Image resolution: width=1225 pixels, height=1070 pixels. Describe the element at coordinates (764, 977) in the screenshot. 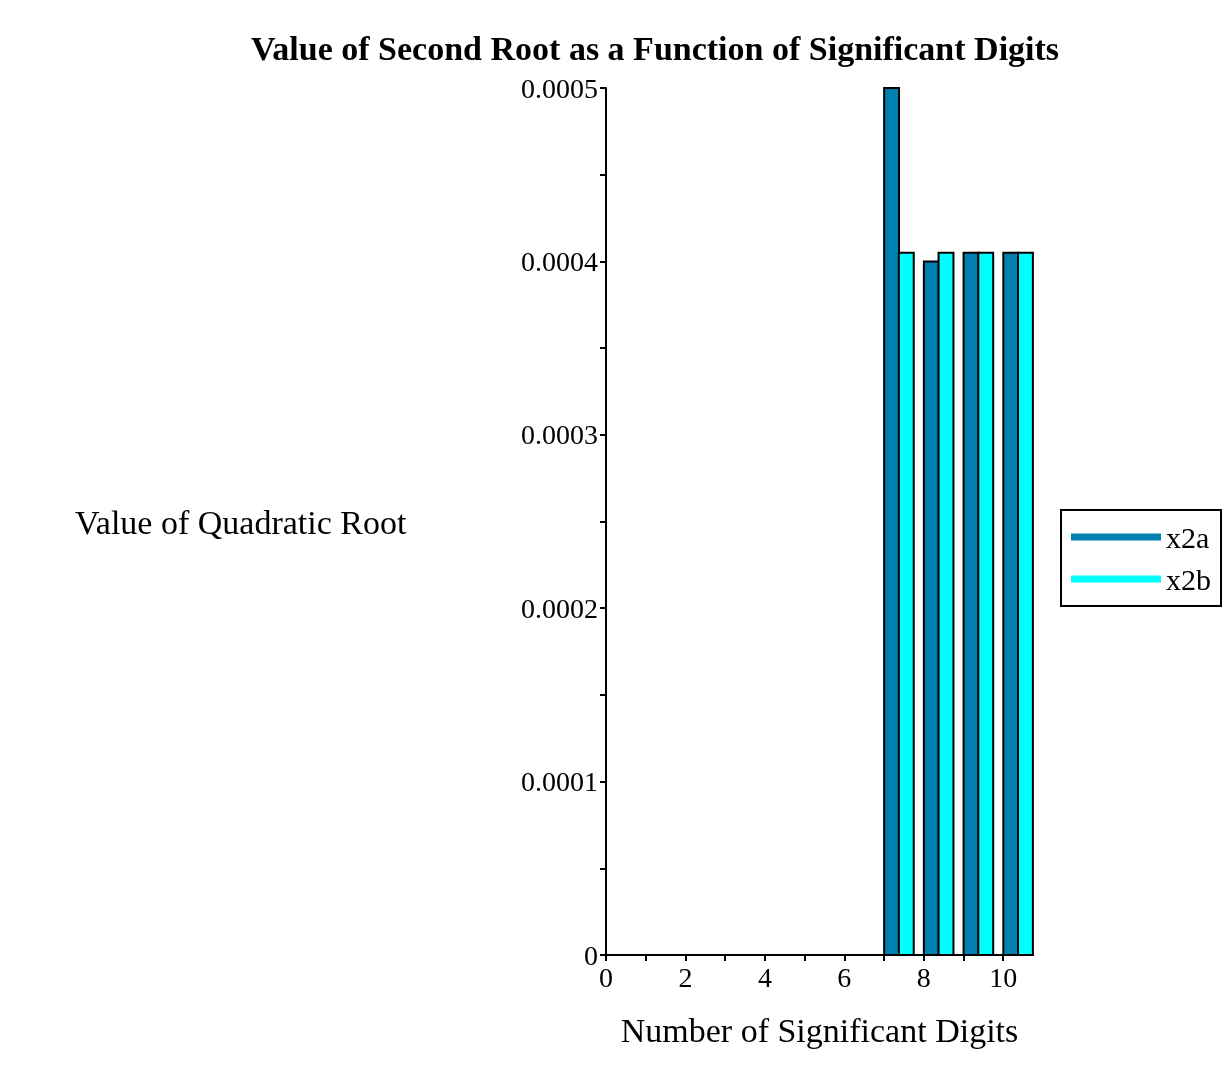

I see `x-tick-label: 4` at that location.